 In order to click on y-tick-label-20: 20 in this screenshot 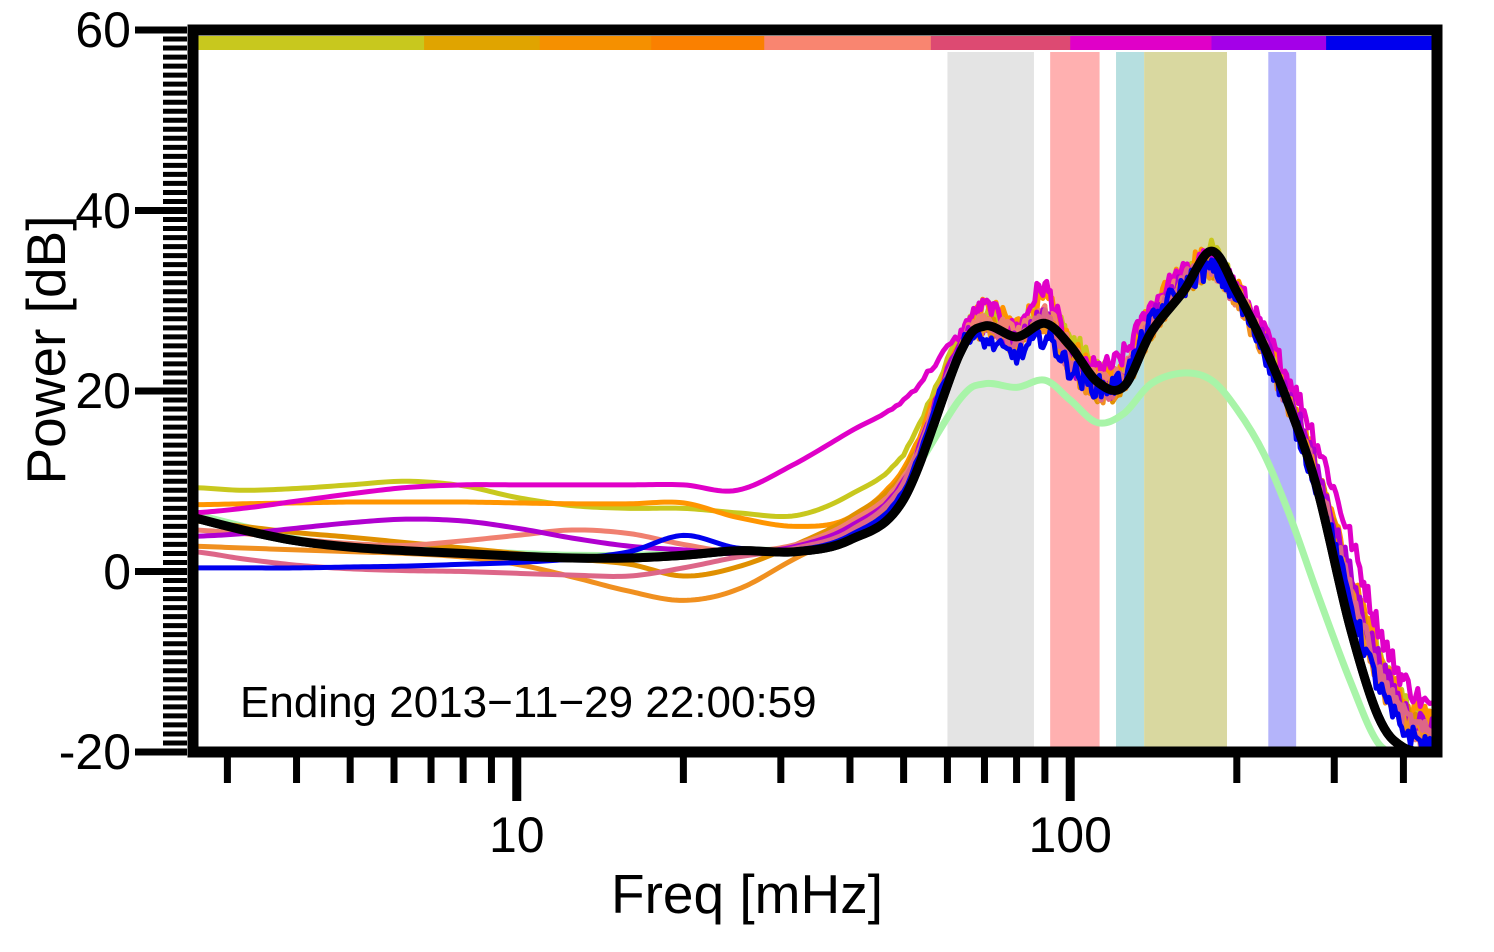, I will do `click(103, 391)`.